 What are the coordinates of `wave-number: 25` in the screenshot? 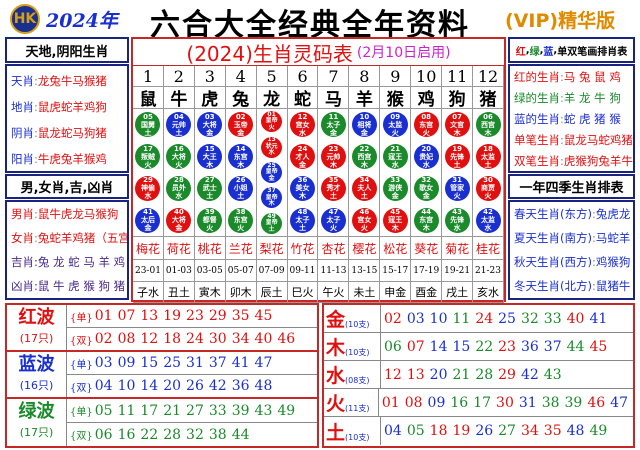 It's located at (172, 363).